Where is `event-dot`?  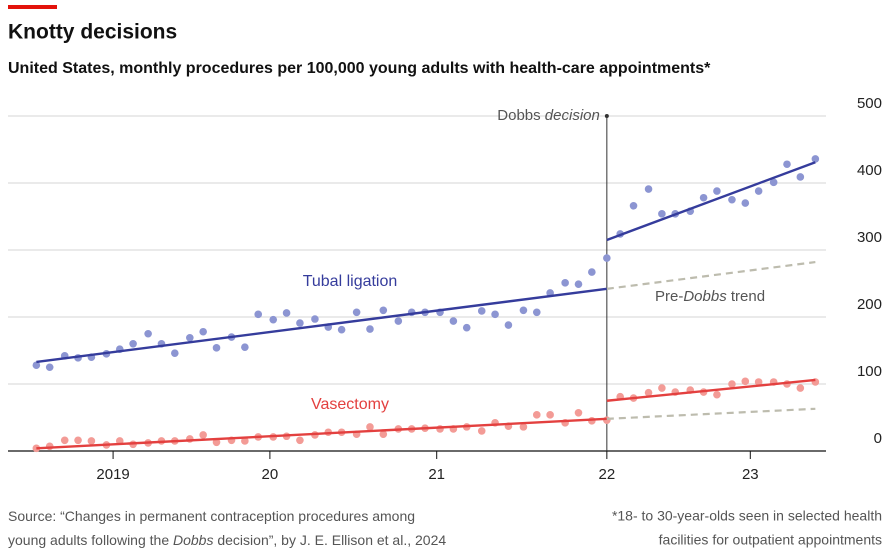
event-dot is located at coordinates (606, 116).